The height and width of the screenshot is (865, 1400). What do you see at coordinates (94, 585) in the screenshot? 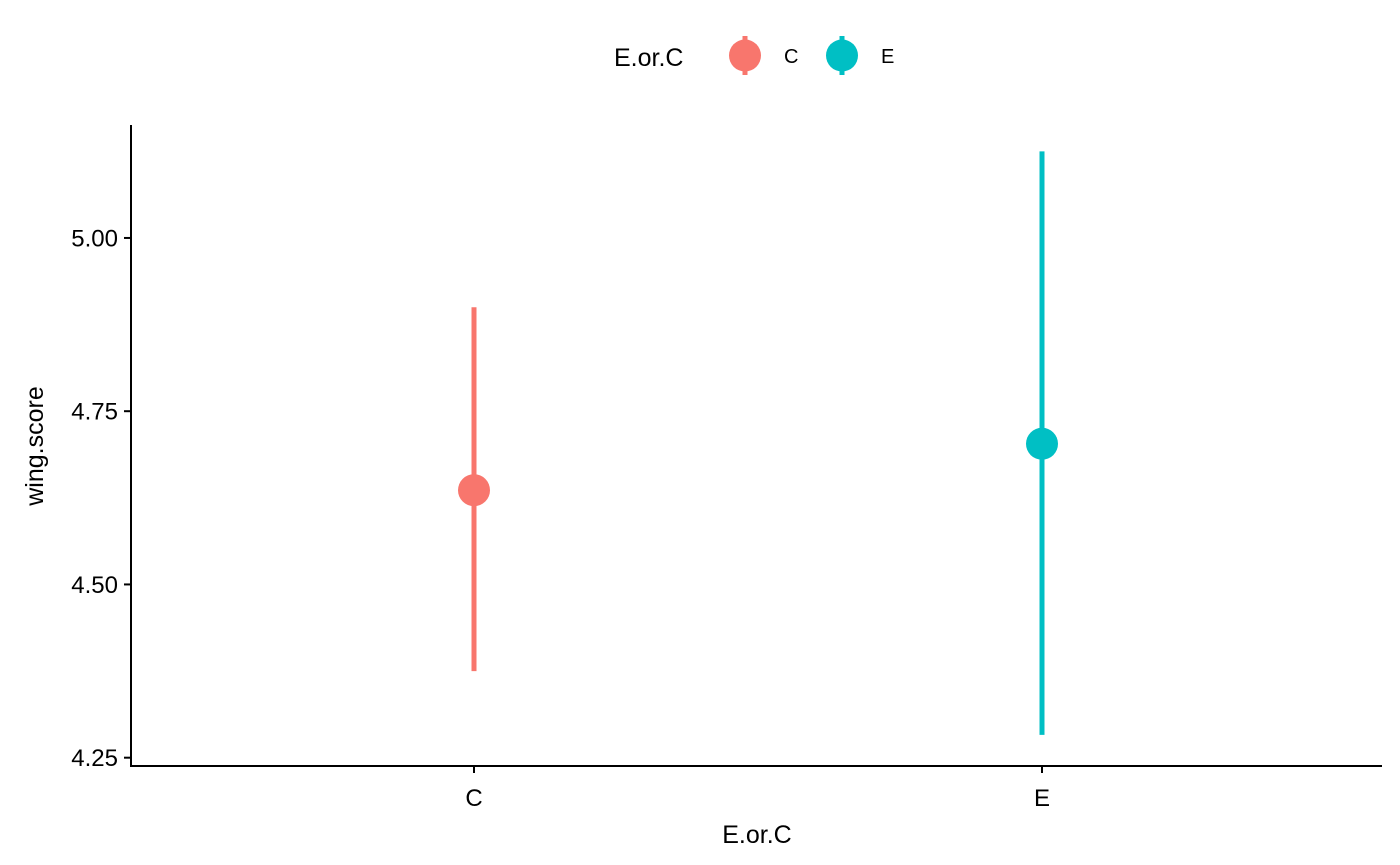
I see `y-tick-label: 4.50` at bounding box center [94, 585].